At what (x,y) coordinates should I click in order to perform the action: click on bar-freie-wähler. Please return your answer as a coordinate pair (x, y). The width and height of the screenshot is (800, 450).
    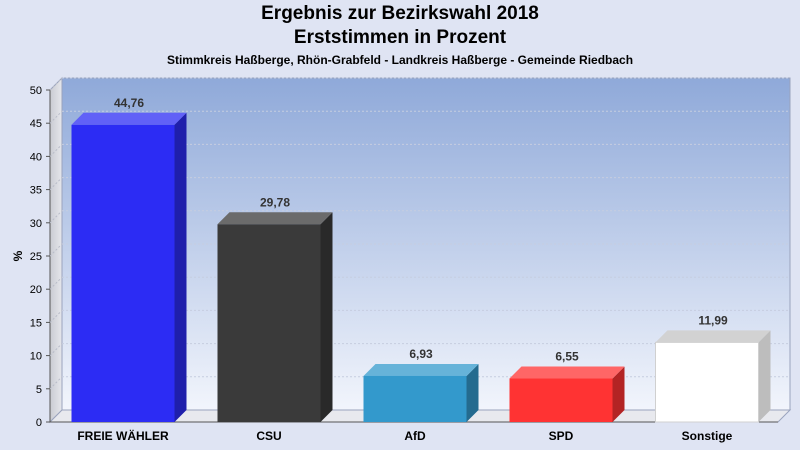
    Looking at the image, I should click on (129, 267).